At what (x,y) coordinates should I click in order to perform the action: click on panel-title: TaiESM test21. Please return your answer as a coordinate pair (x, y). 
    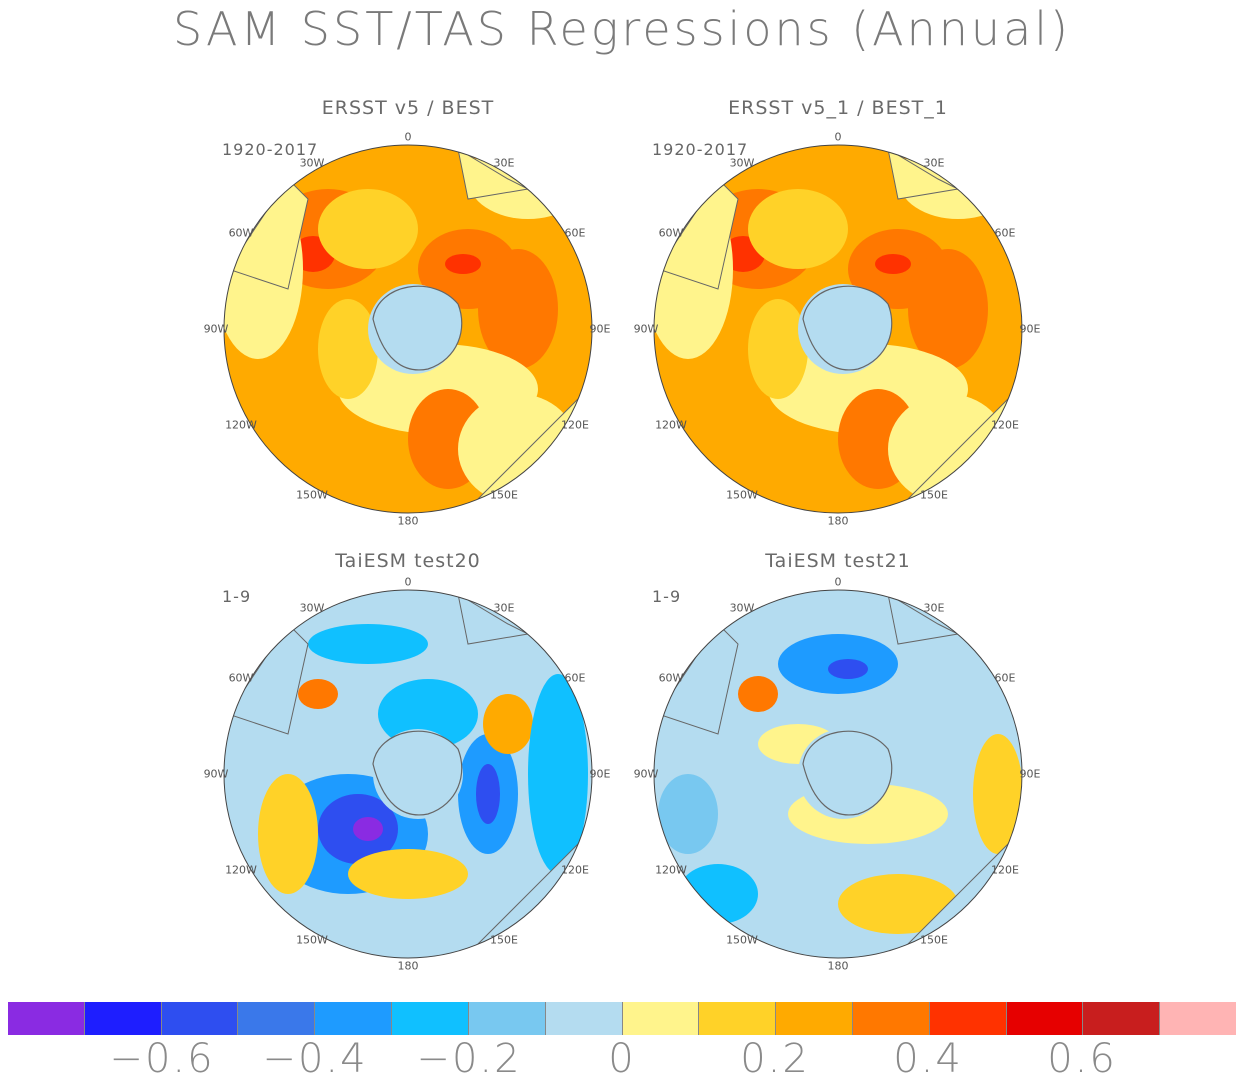
    Looking at the image, I should click on (838, 561).